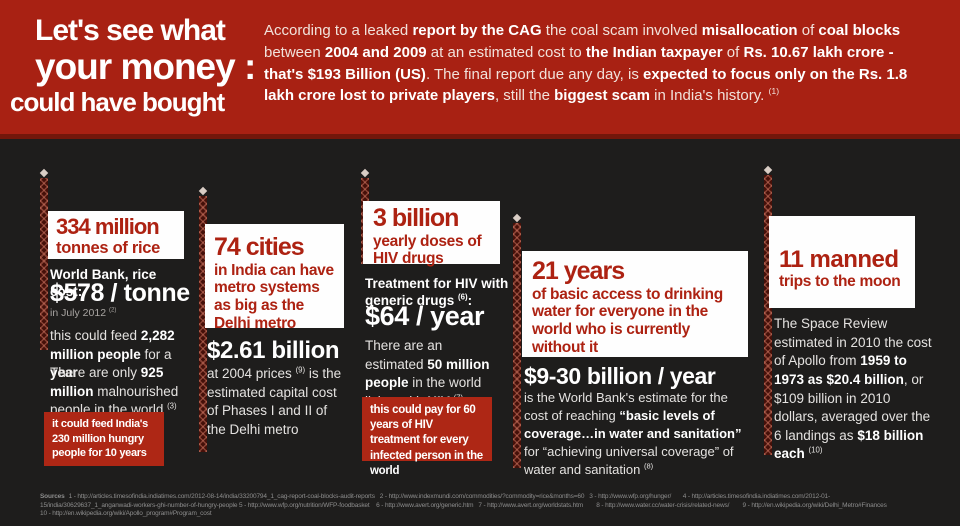  Describe the element at coordinates (145, 66) in the screenshot. I see `title-line-2: your money :` at that location.